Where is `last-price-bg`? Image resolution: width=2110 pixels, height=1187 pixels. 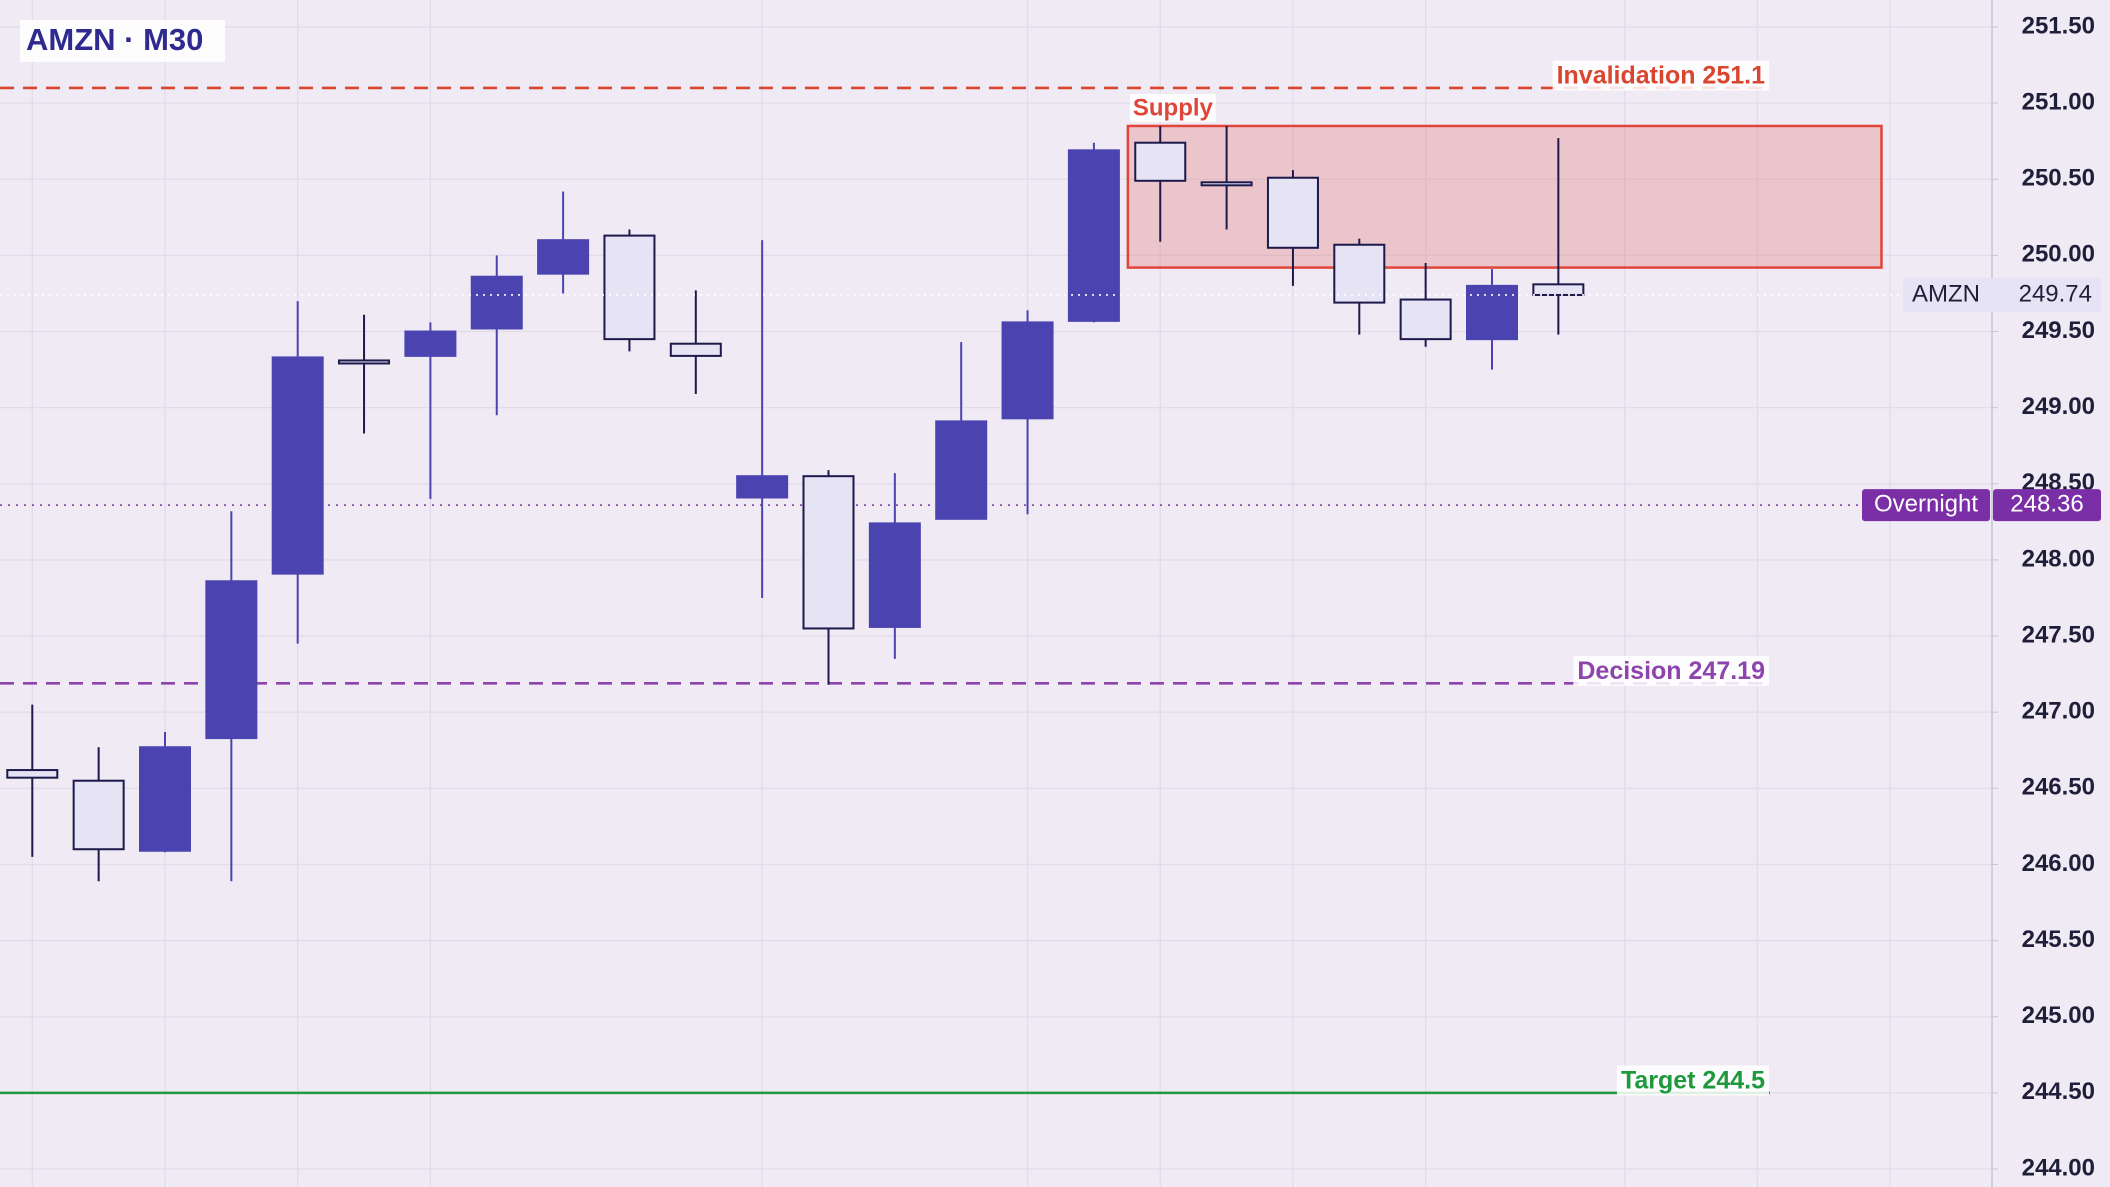 last-price-bg is located at coordinates (2002, 294).